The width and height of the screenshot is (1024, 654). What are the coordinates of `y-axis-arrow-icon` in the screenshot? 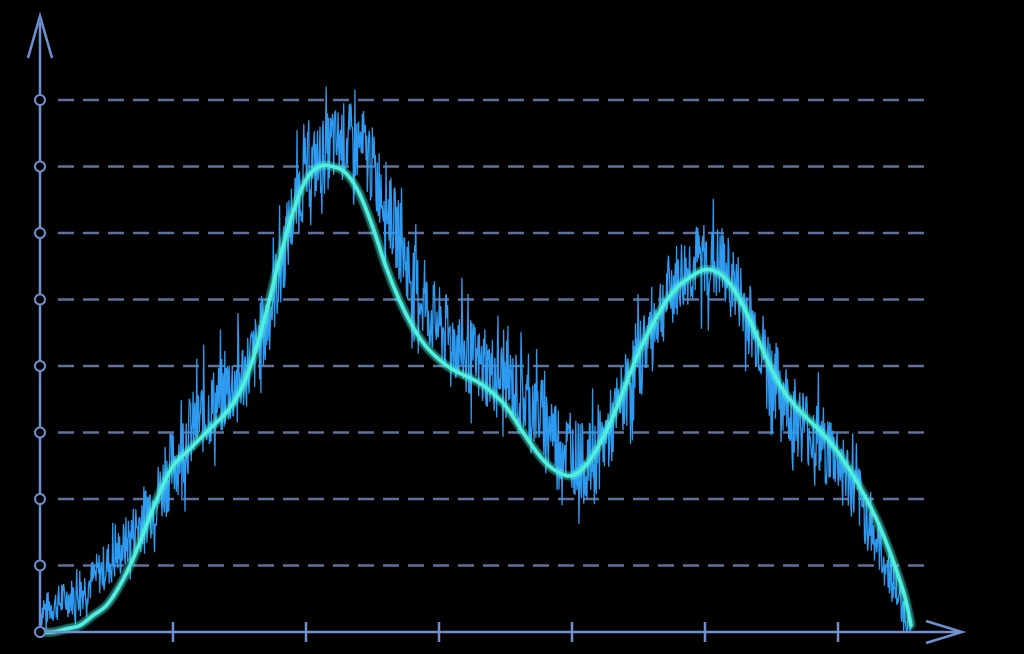 It's located at (40, 35).